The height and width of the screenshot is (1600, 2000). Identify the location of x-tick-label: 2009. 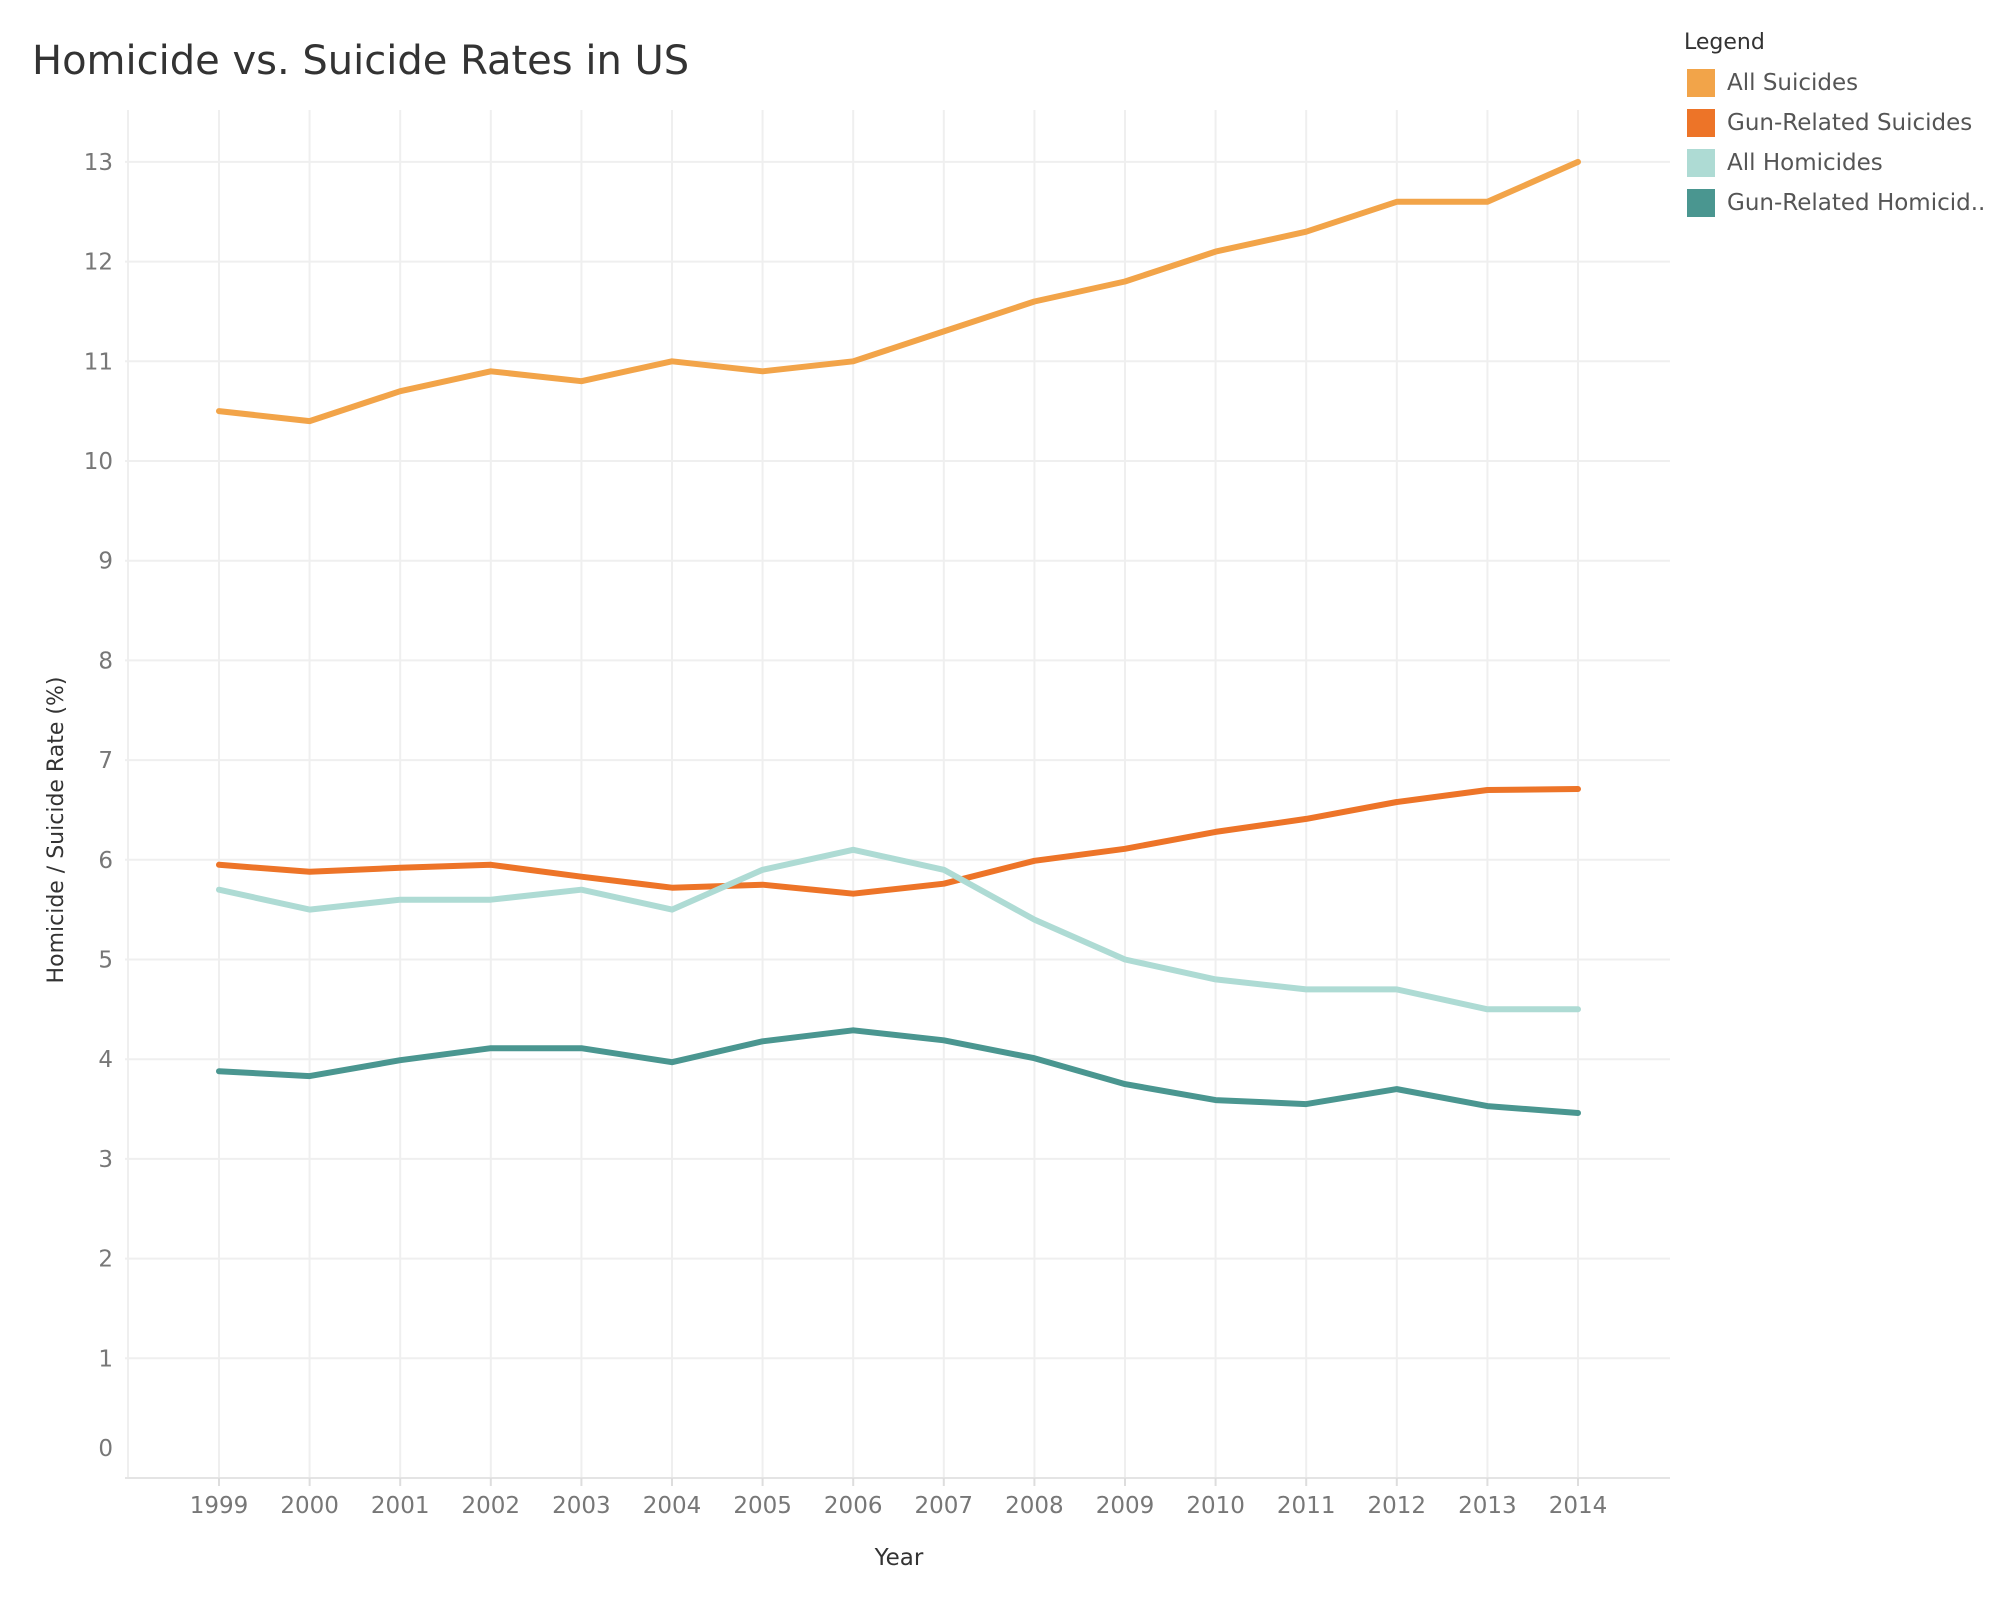
(1125, 1506).